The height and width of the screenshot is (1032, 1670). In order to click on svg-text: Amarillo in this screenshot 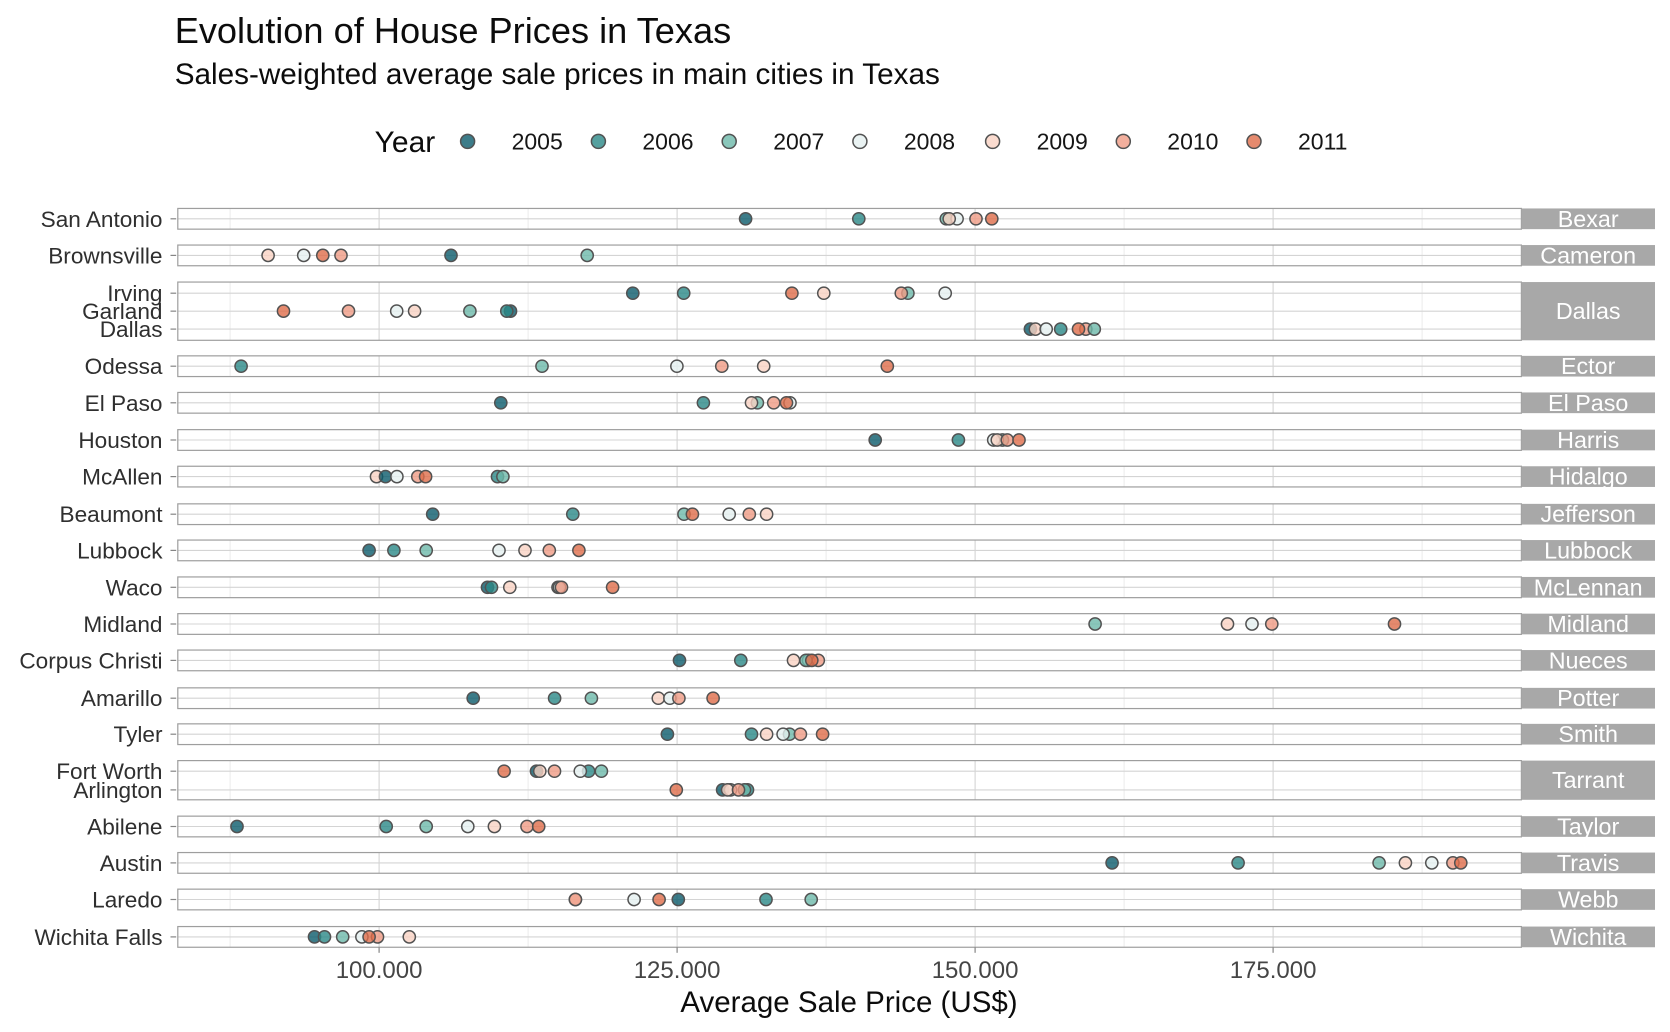, I will do `click(122, 698)`.